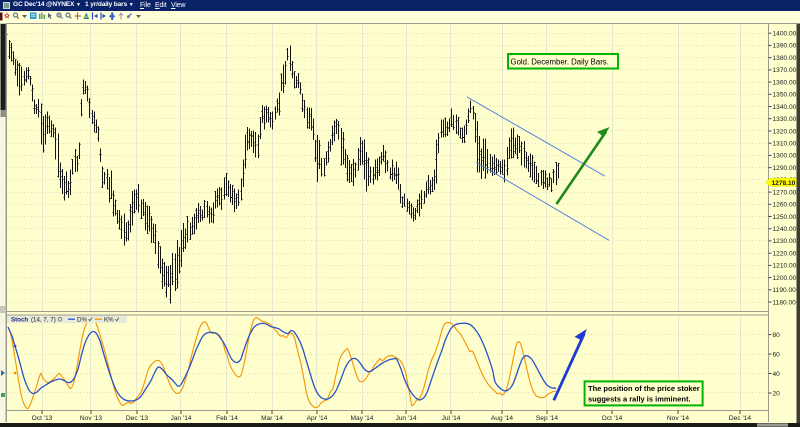 The width and height of the screenshot is (800, 427). Describe the element at coordinates (777, 393) in the screenshot. I see `svg-text: 20` at that location.